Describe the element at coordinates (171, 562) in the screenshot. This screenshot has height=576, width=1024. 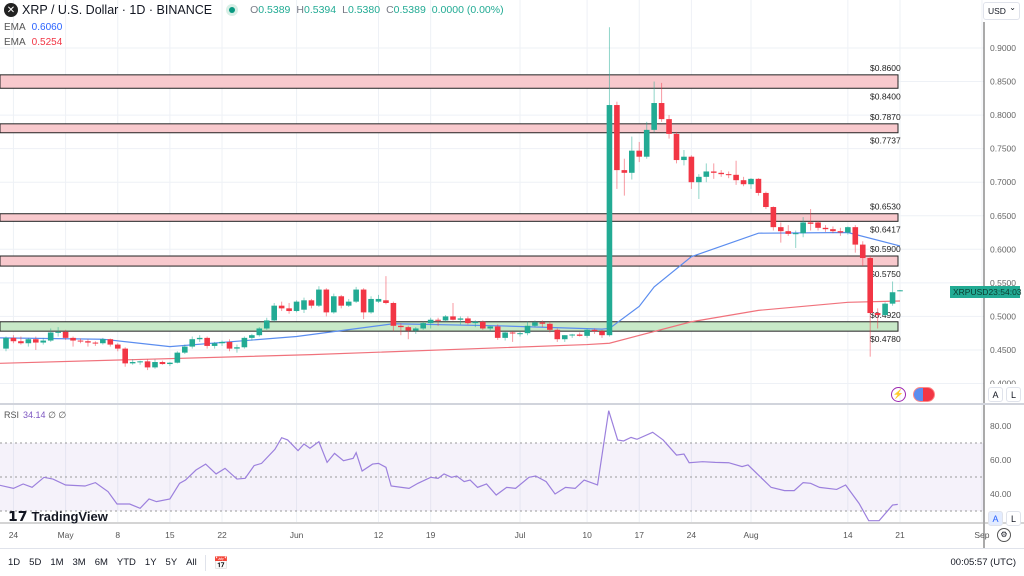
I see `range-button-5y: 5Y` at that location.